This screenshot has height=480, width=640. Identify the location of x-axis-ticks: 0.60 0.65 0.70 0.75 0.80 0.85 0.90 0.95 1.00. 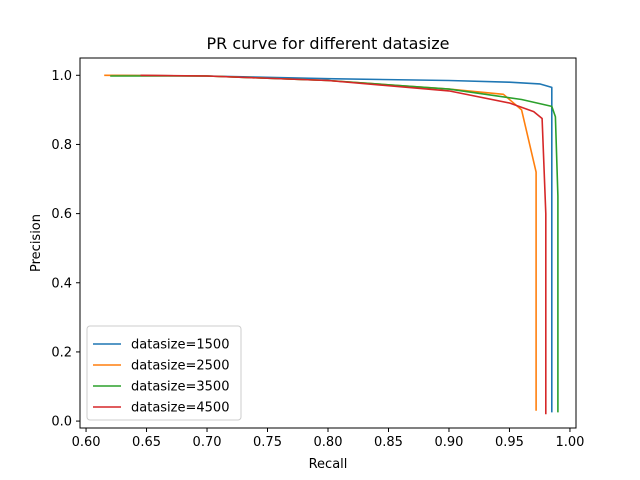
(328, 439).